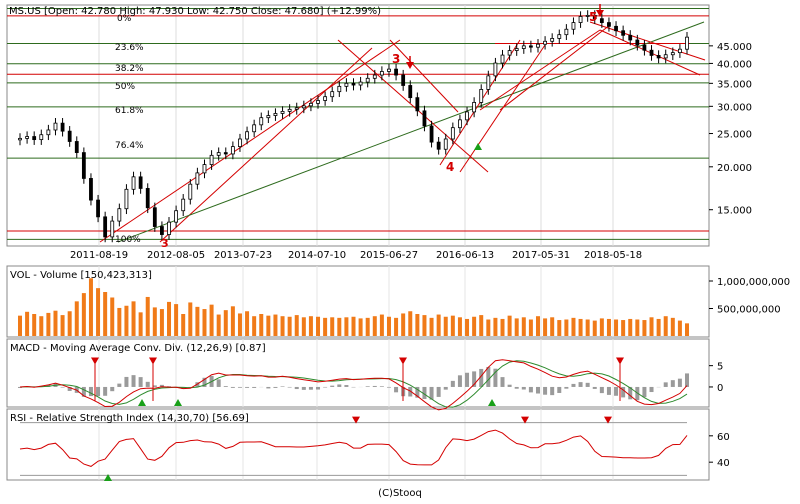  I want to click on price-tick-label: 30.000, so click(734, 107).